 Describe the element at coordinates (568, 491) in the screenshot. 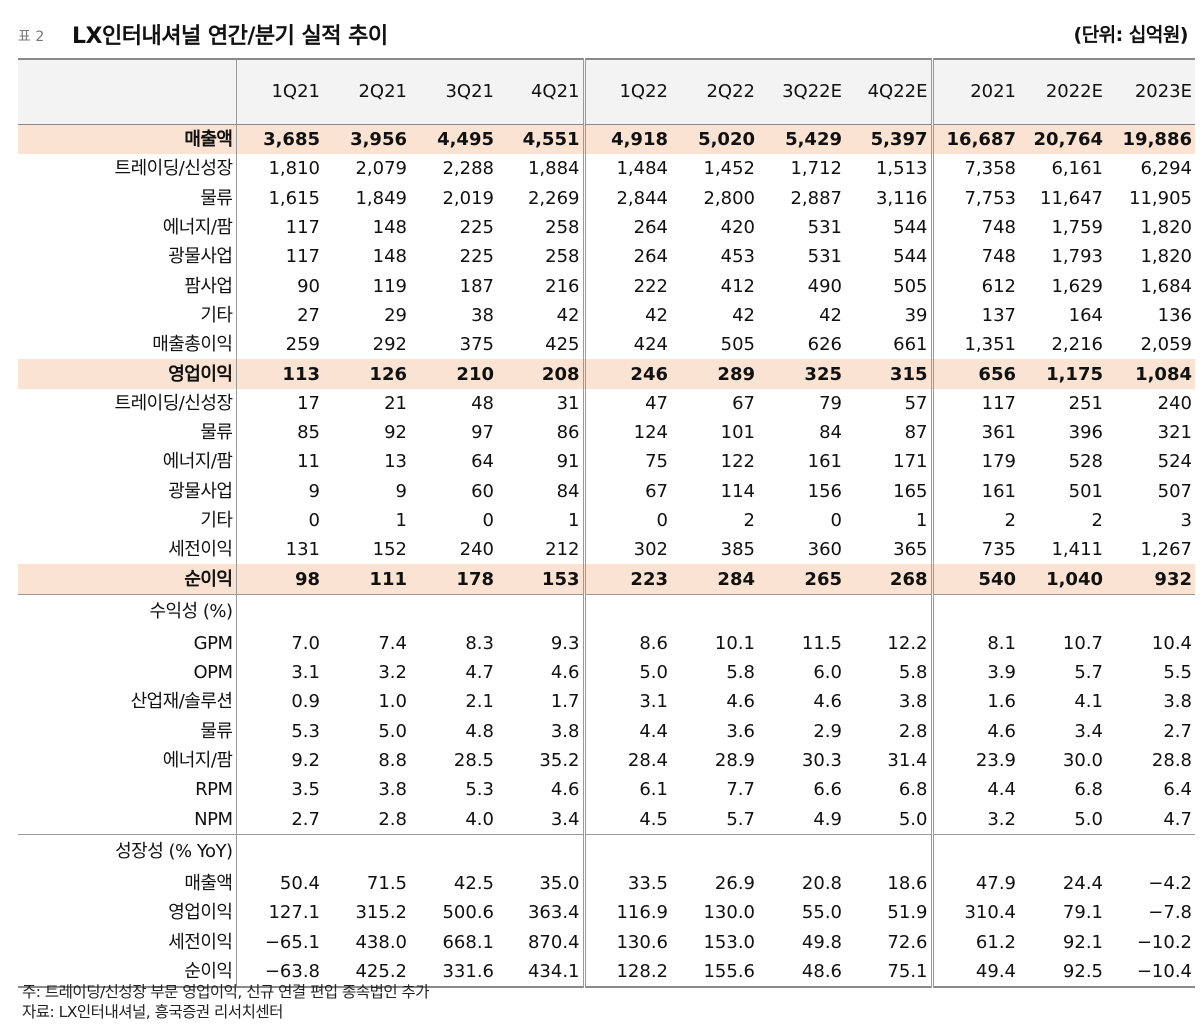

I see `value-cell: 84` at that location.